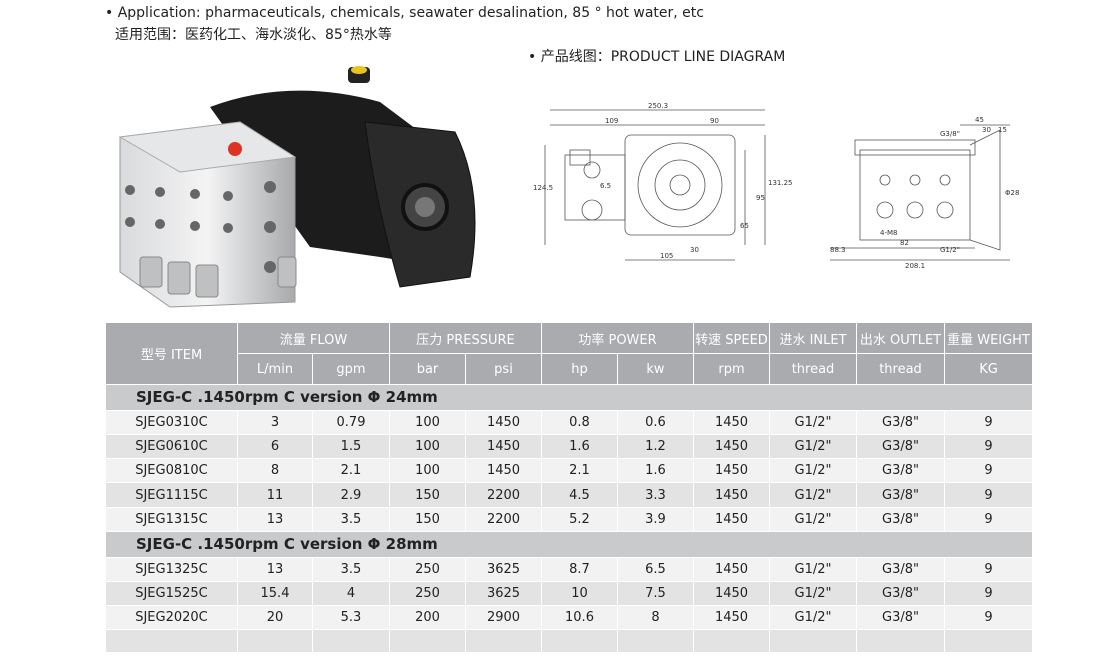 The image size is (1100, 669). What do you see at coordinates (658, 106) in the screenshot?
I see `dimension: 250.3` at bounding box center [658, 106].